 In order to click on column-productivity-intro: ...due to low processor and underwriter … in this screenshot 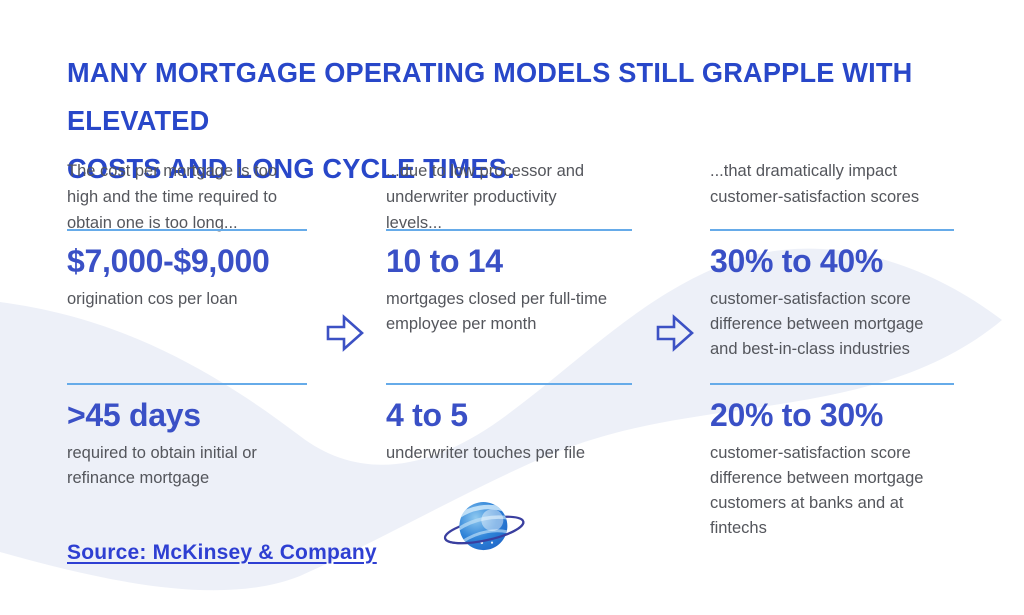, I will do `click(485, 196)`.